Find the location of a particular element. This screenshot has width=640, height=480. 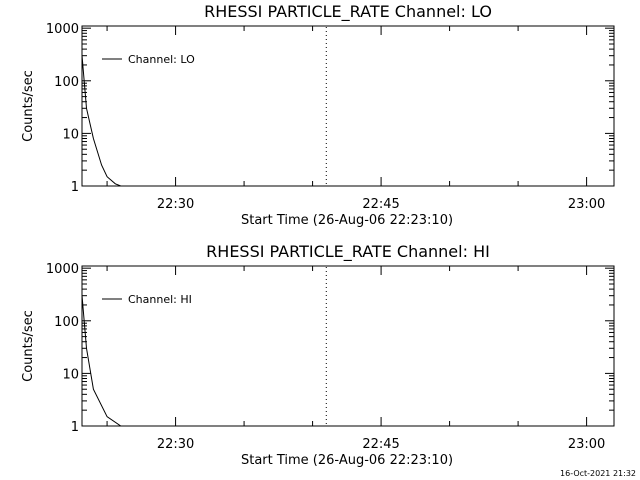

legend-label: Channel: LO is located at coordinates (161, 59).